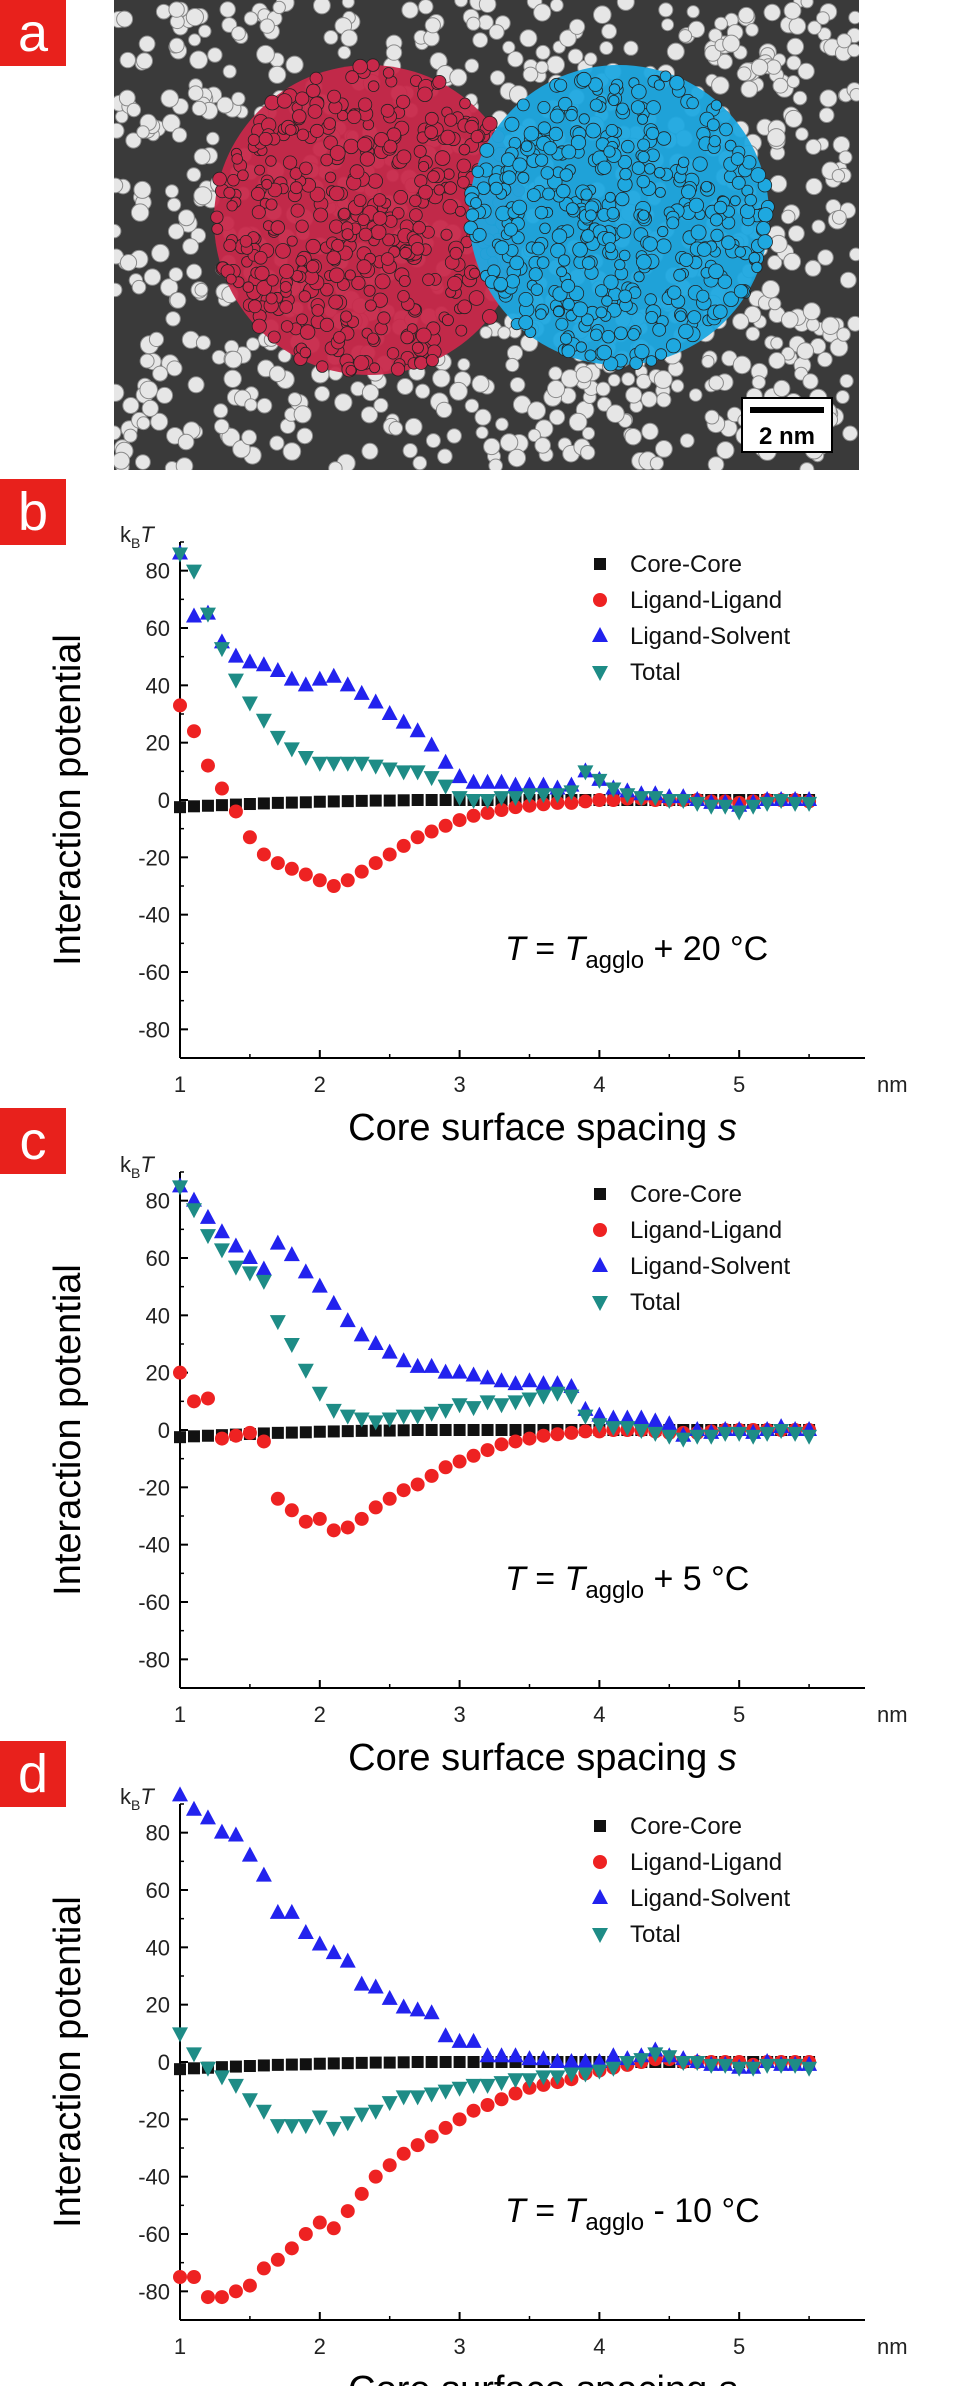 This screenshot has width=975, height=2386. Describe the element at coordinates (158, 1947) in the screenshot. I see `y-tick-label: 40` at that location.